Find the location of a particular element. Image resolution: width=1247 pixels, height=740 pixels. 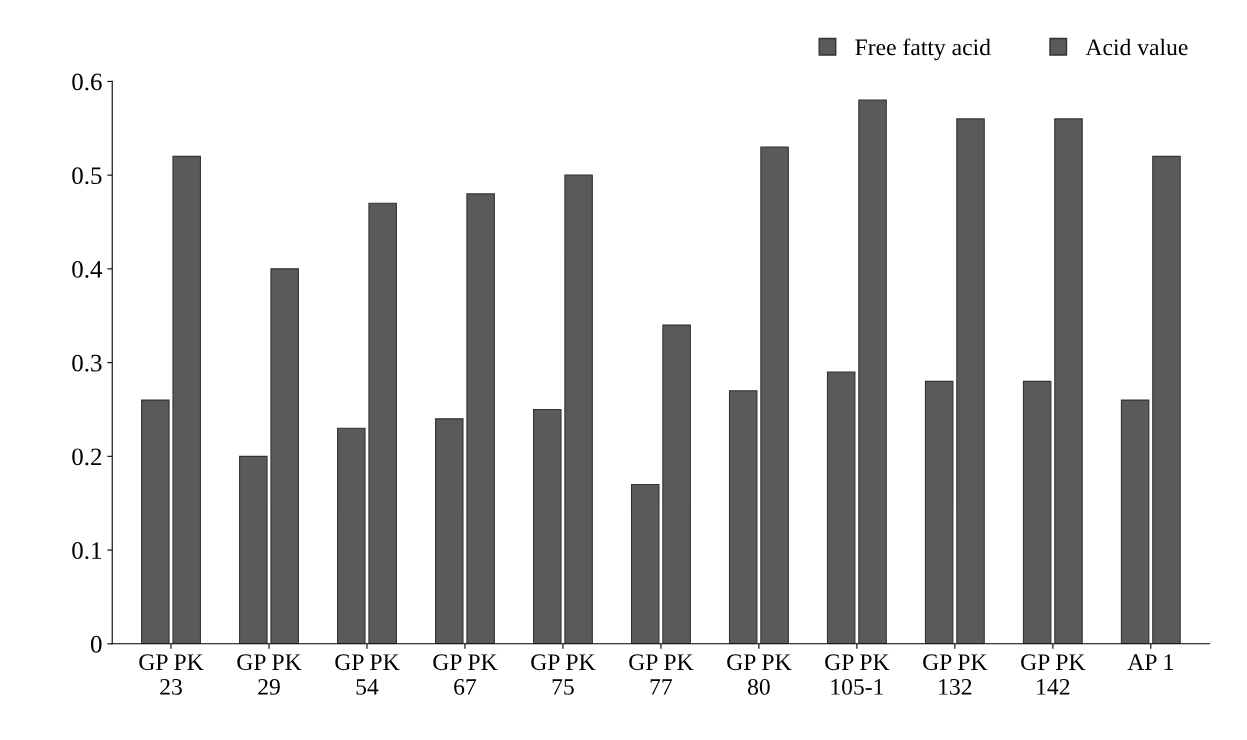

x-tick-label: GP PK 23 is located at coordinates (171, 674).